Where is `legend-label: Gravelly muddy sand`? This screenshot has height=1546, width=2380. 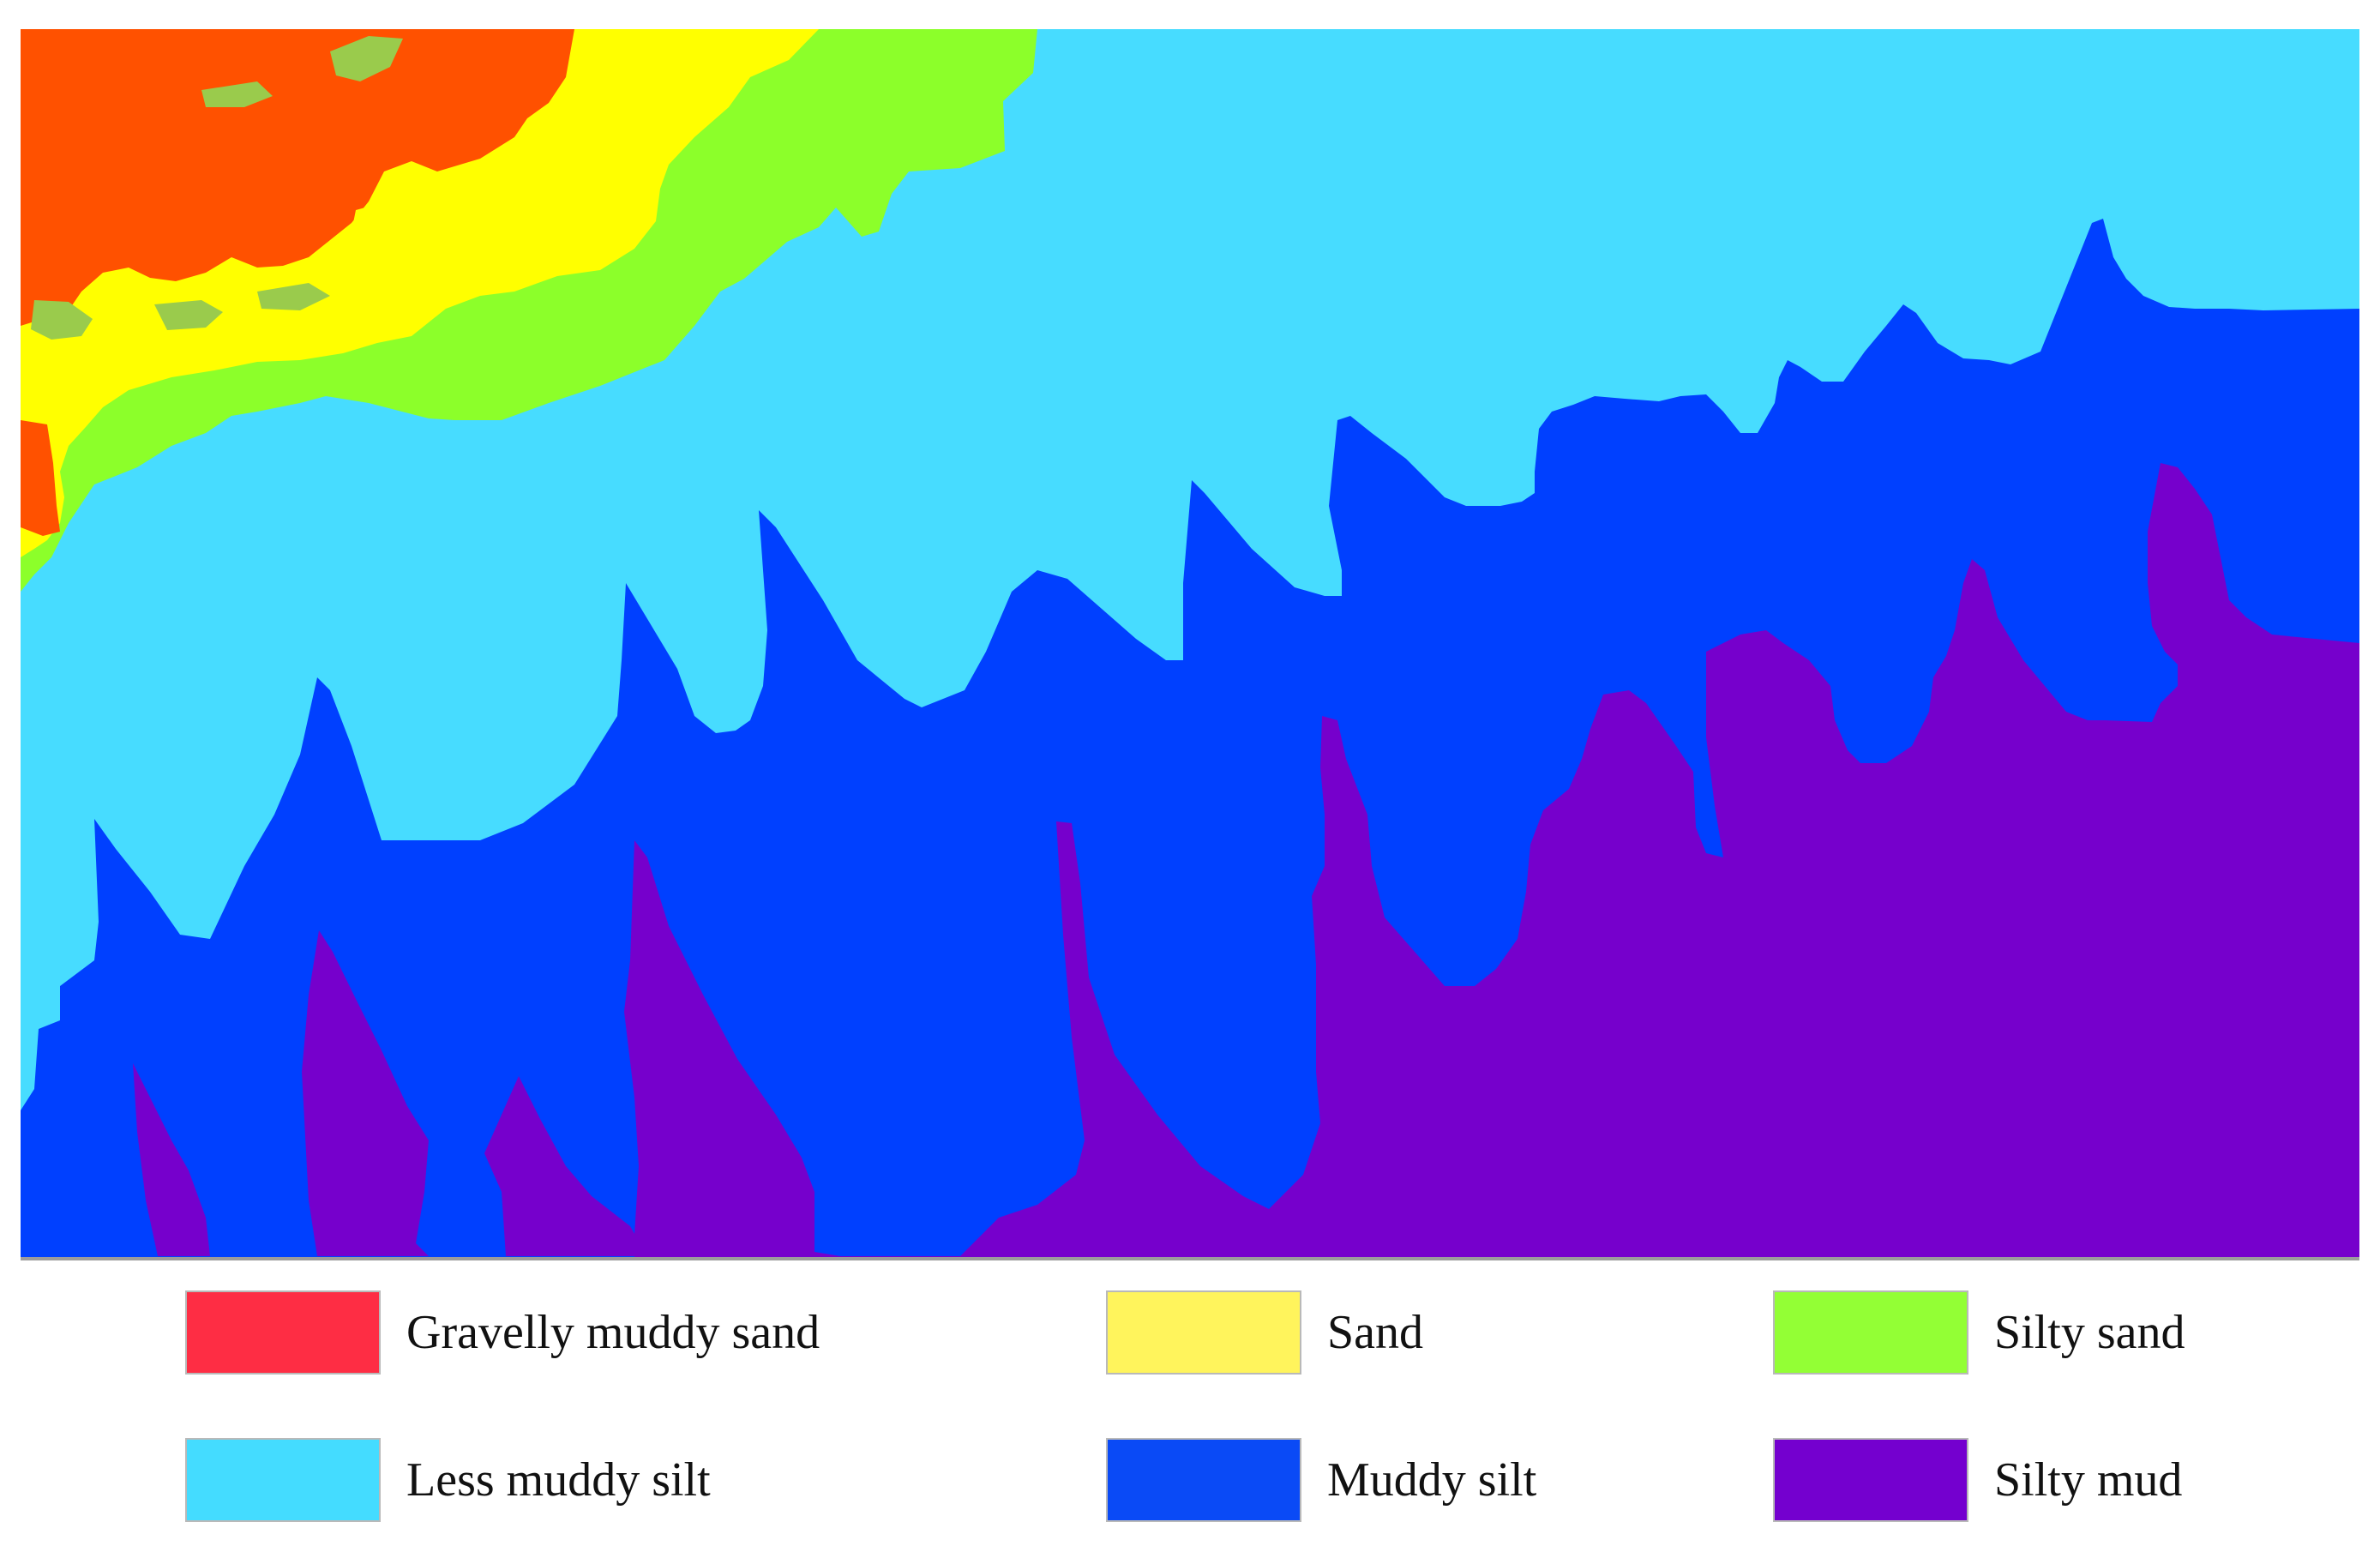 legend-label: Gravelly muddy sand is located at coordinates (613, 1332).